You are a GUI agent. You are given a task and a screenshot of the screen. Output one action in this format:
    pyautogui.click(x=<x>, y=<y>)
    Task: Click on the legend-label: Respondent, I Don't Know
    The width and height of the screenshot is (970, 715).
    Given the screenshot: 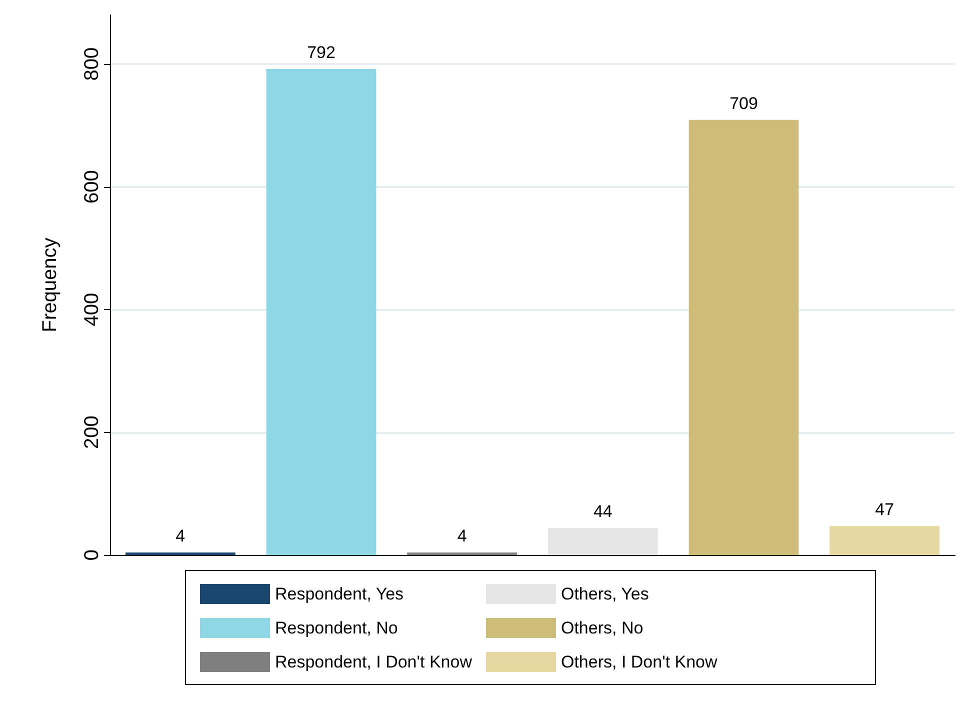 What is the action you would take?
    pyautogui.click(x=374, y=662)
    